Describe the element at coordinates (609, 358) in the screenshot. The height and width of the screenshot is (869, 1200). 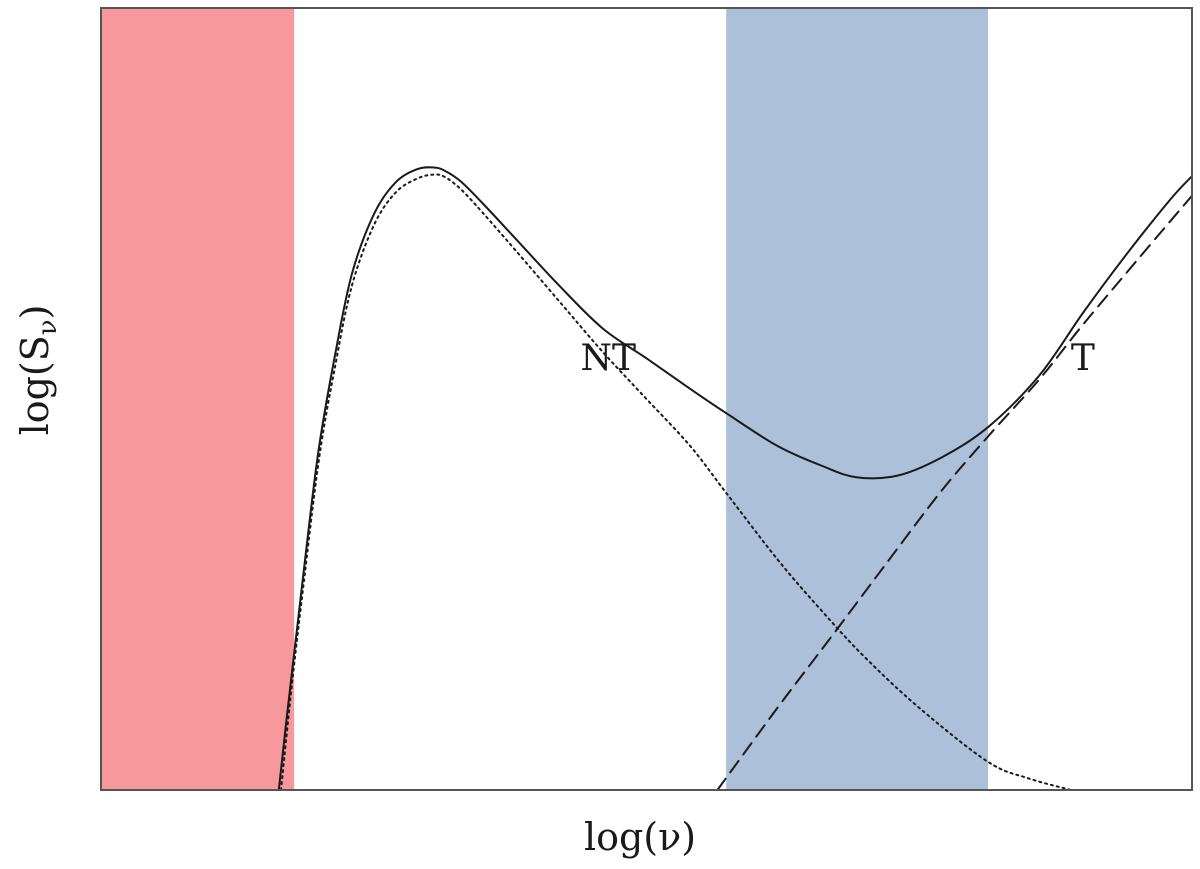
I see `annotation-nt: NT` at that location.